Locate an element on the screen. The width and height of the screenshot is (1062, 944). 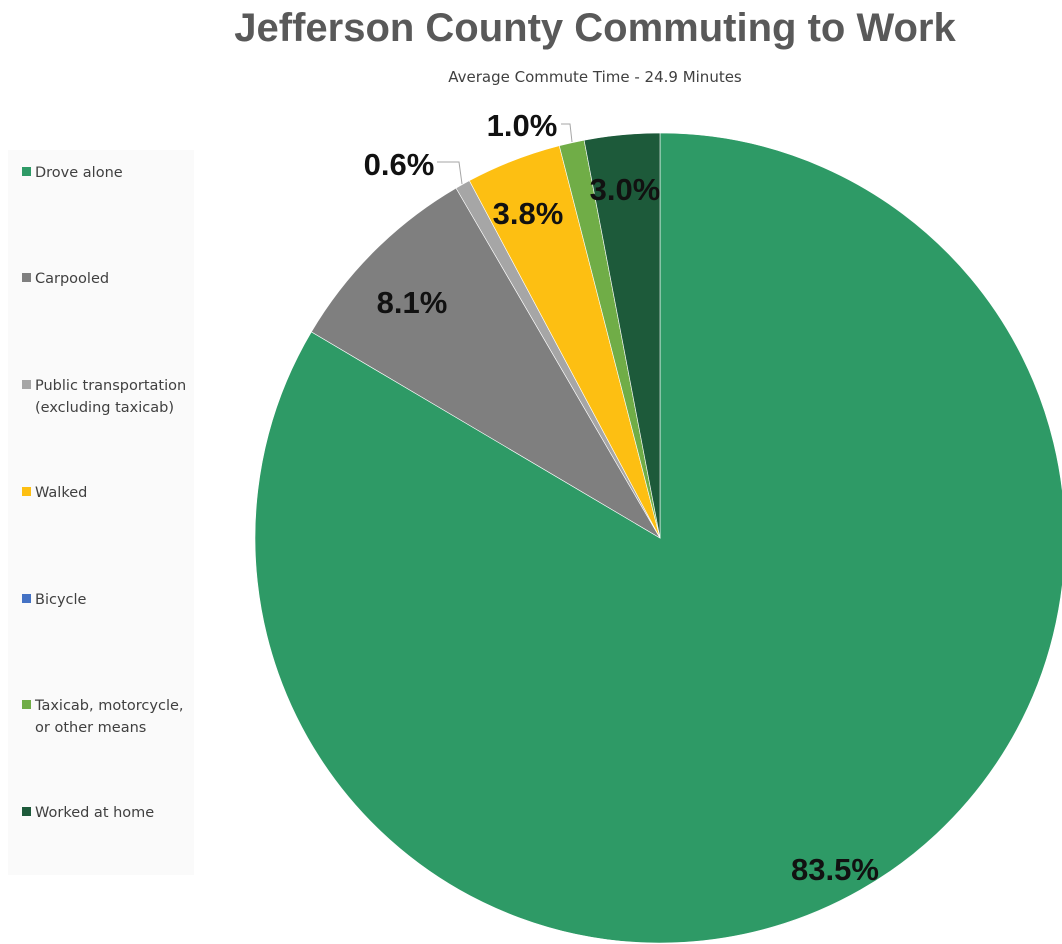
data-label: 1.0% is located at coordinates (522, 125).